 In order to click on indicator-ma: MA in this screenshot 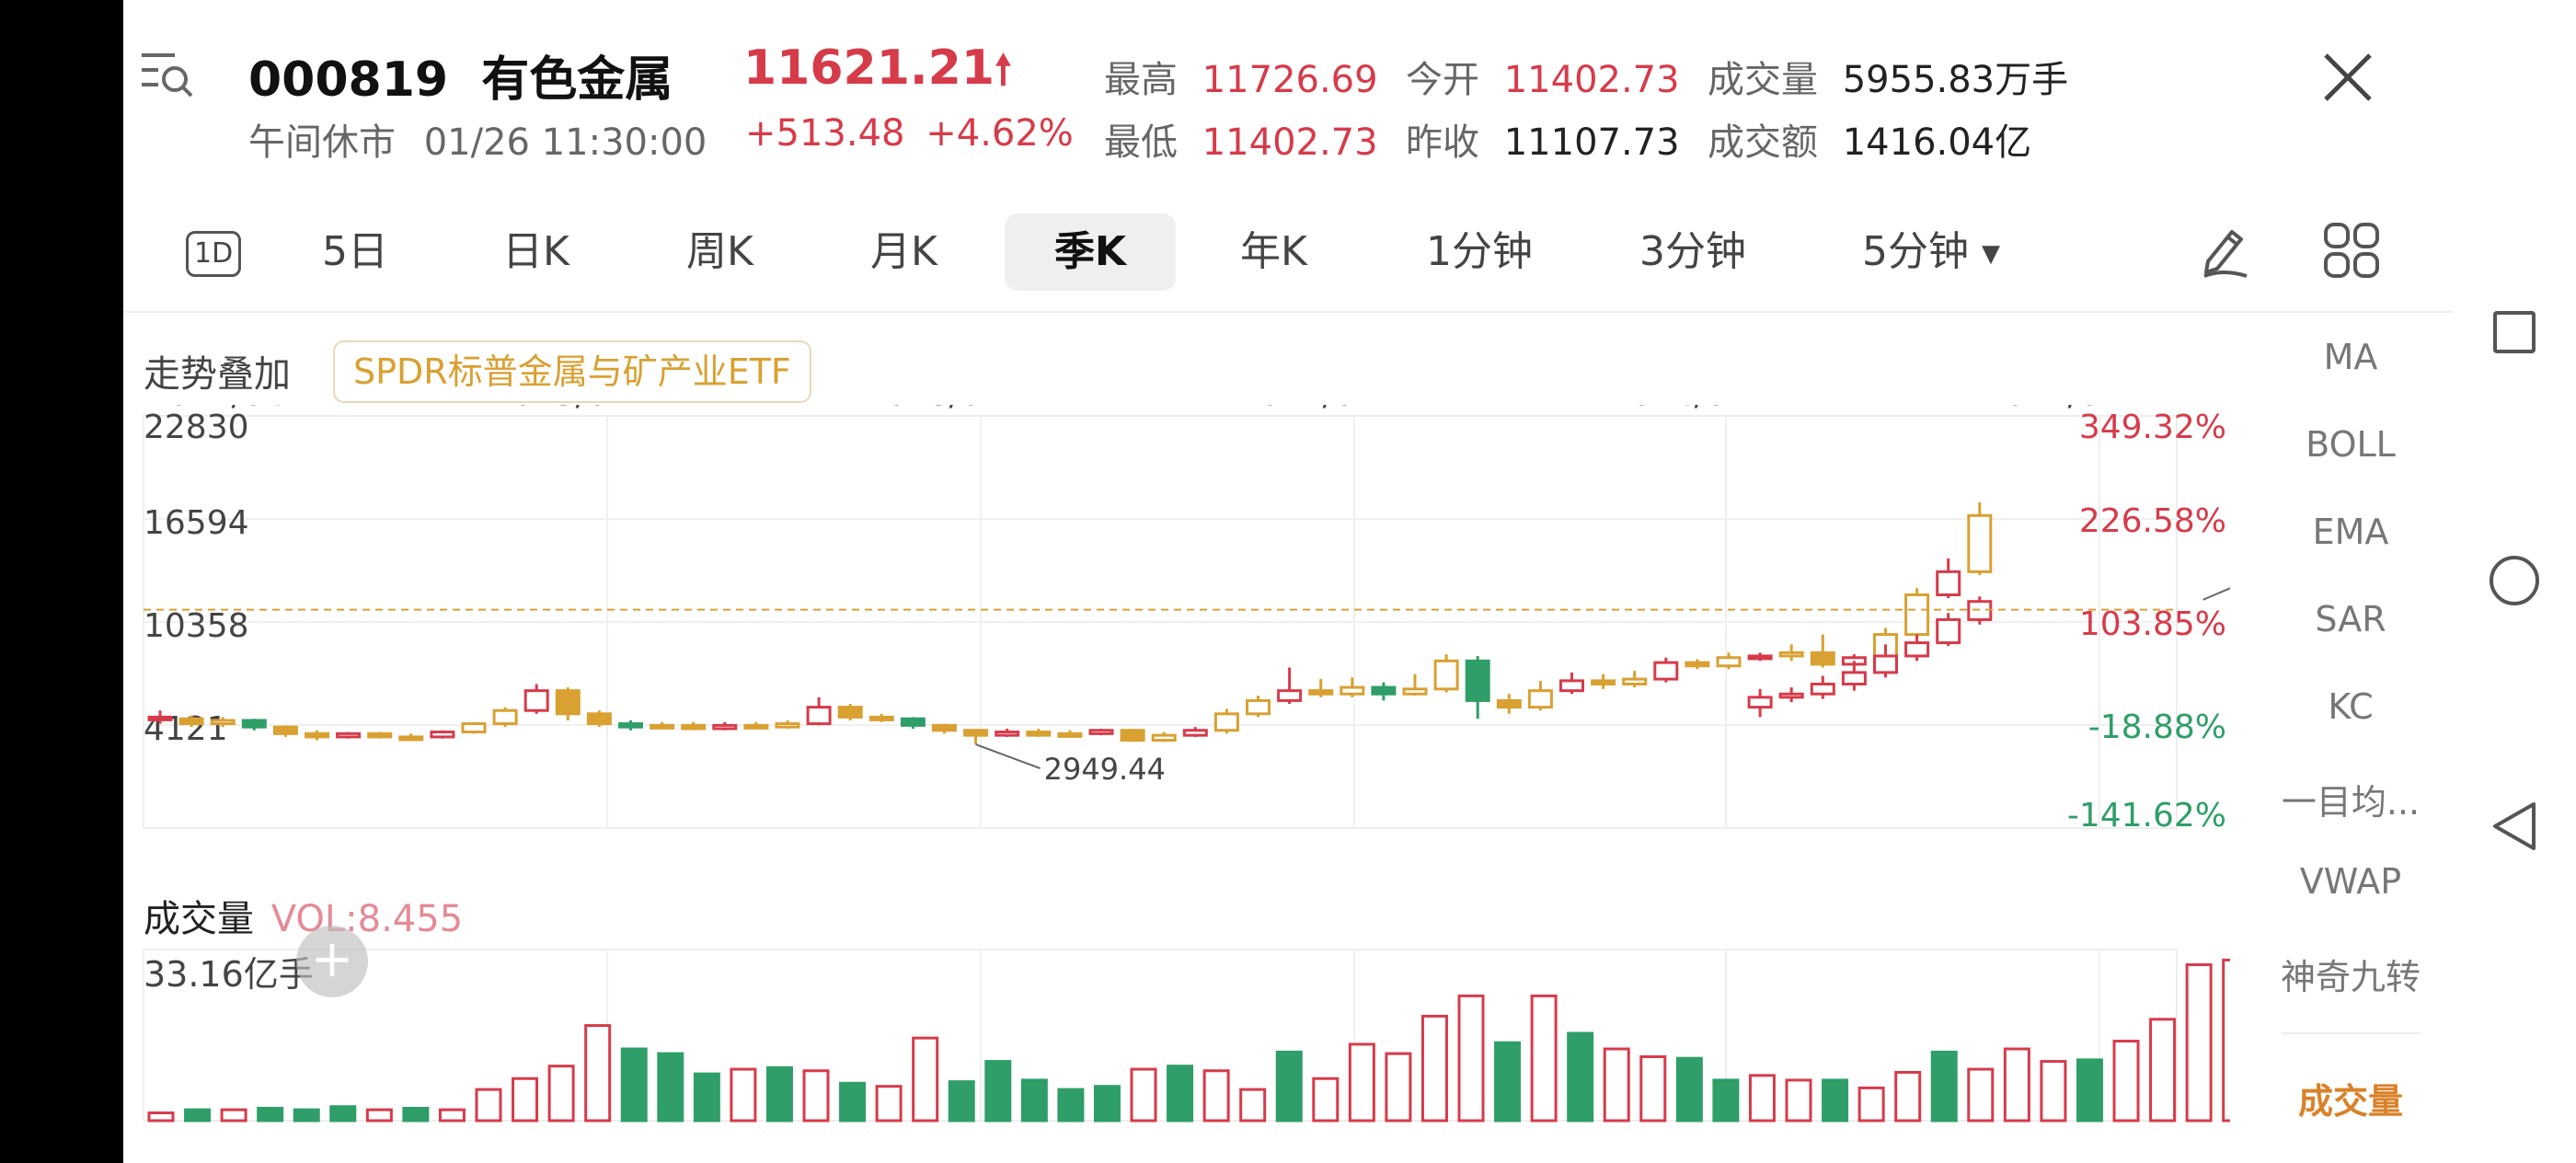, I will do `click(2350, 357)`.